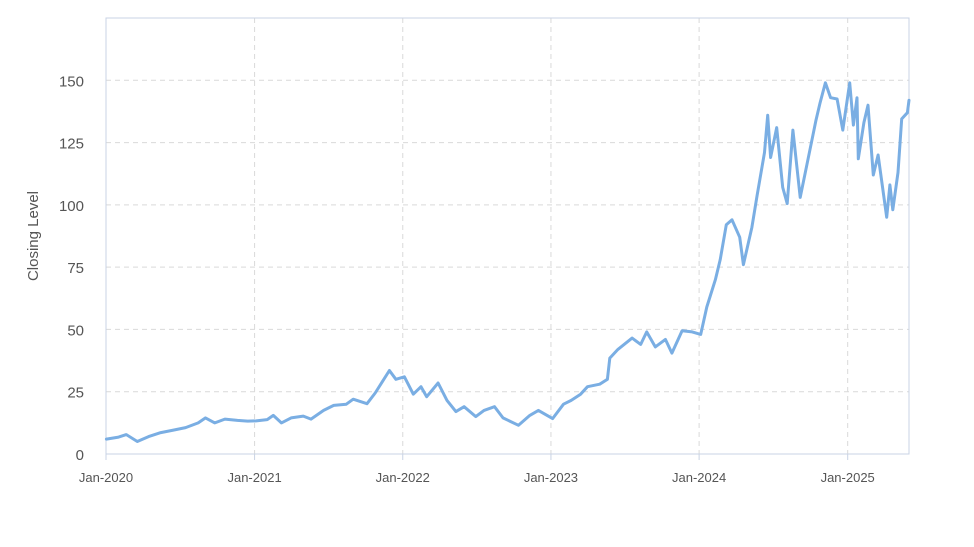 The width and height of the screenshot is (974, 547). What do you see at coordinates (551, 477) in the screenshot?
I see `x-tick-label: Jan-2023` at bounding box center [551, 477].